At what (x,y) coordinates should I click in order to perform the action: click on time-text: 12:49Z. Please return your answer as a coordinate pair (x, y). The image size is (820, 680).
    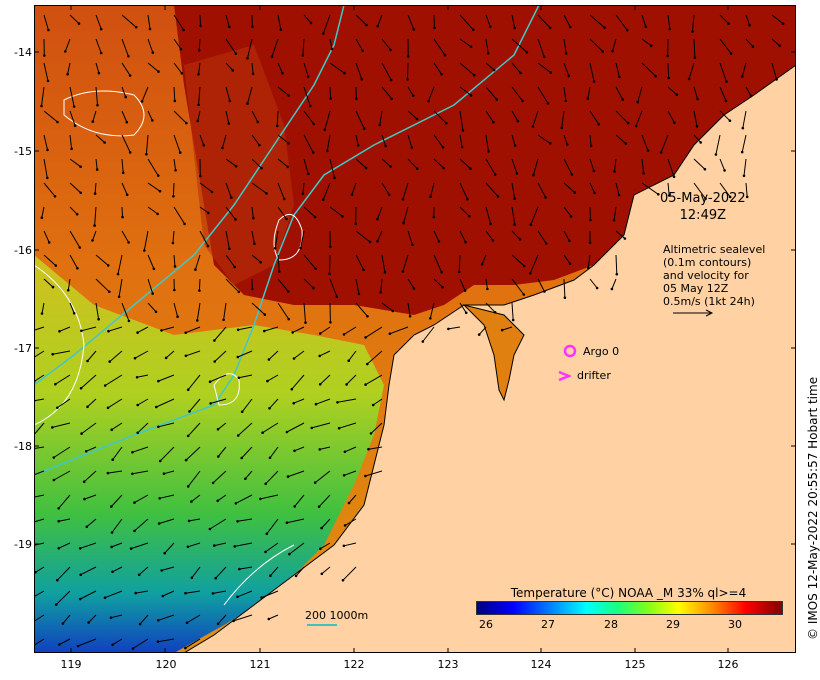
    Looking at the image, I should click on (703, 215).